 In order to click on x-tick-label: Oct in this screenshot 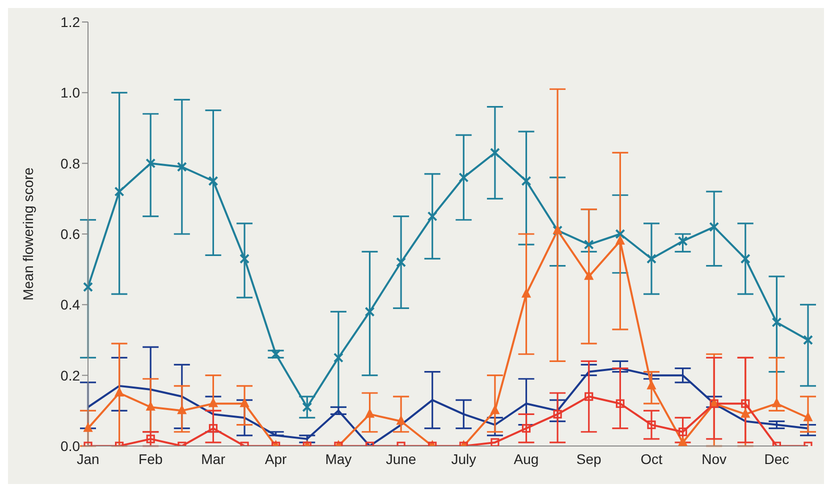, I will do `click(651, 458)`.